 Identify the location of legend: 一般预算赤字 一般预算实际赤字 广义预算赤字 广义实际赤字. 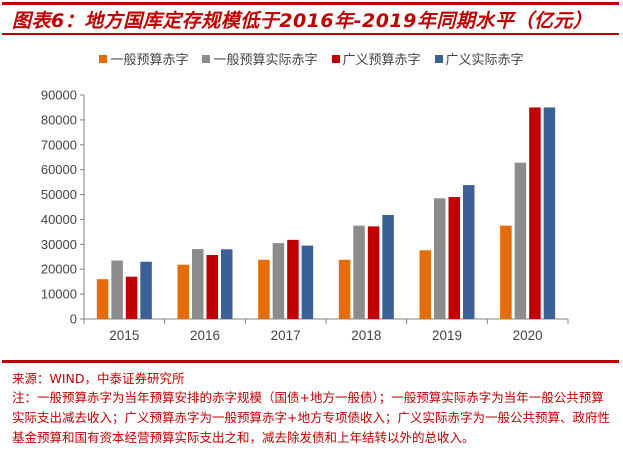
(311, 58).